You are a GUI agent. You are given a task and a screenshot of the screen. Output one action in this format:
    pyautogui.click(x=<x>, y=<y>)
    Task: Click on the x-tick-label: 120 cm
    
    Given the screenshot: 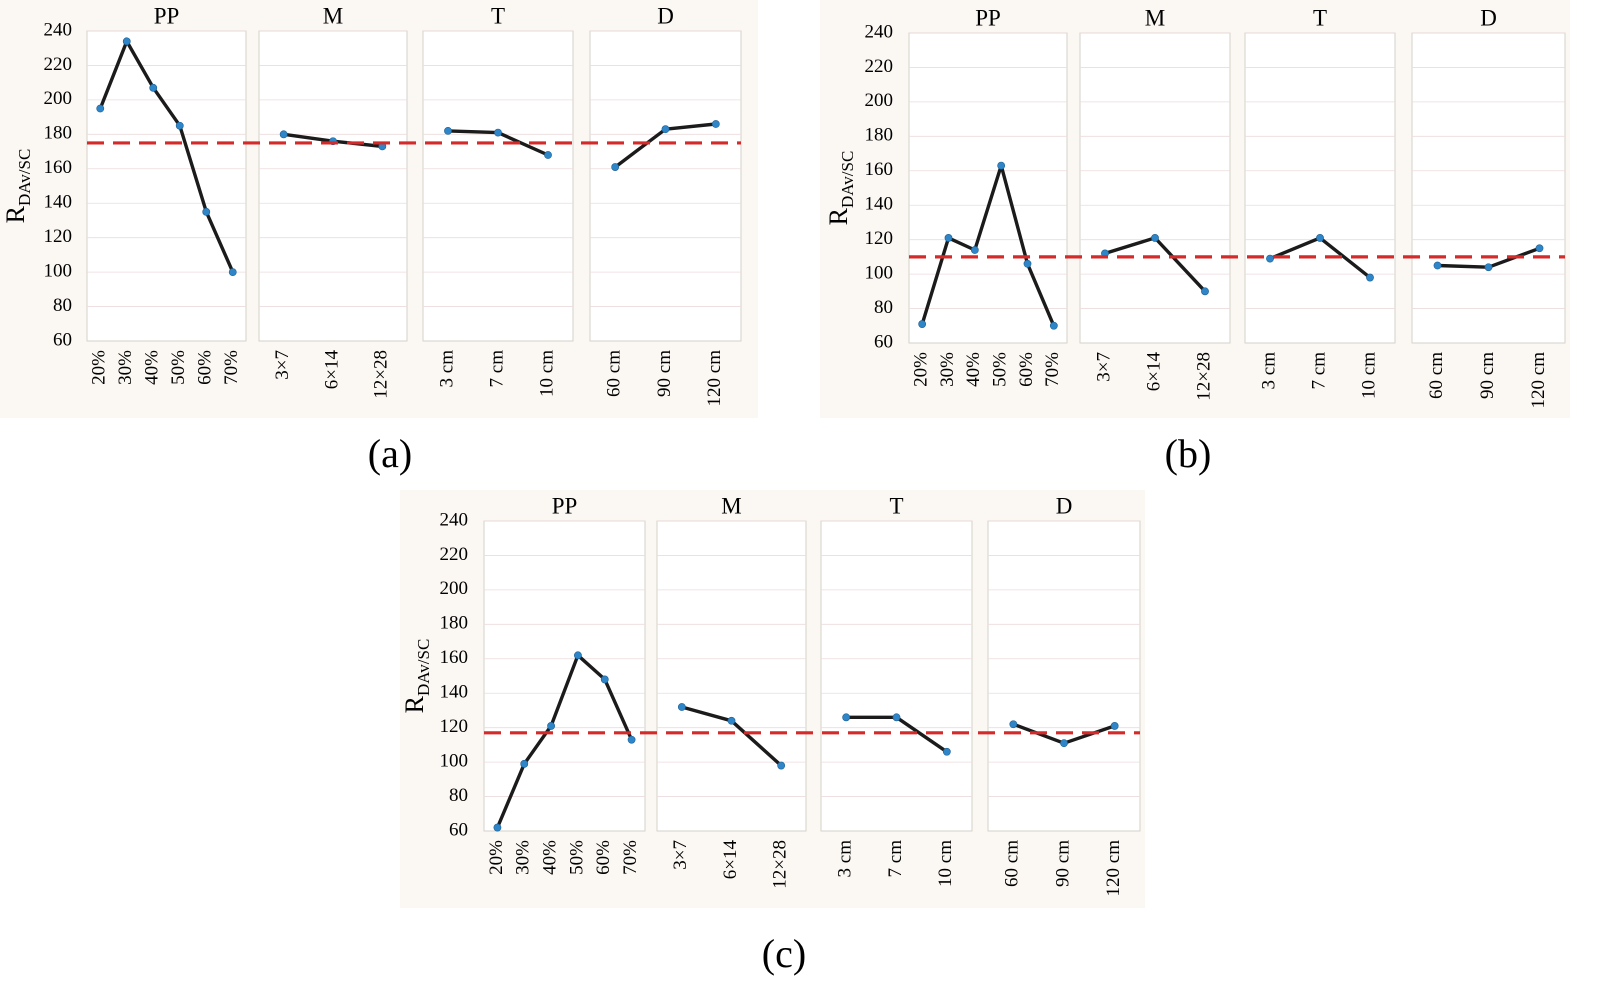 What is the action you would take?
    pyautogui.click(x=1113, y=868)
    